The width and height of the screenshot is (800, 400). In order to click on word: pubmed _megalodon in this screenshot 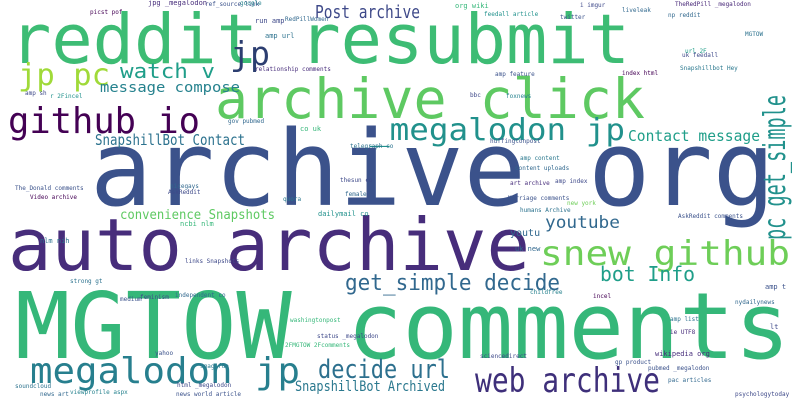, I will do `click(679, 368)`.